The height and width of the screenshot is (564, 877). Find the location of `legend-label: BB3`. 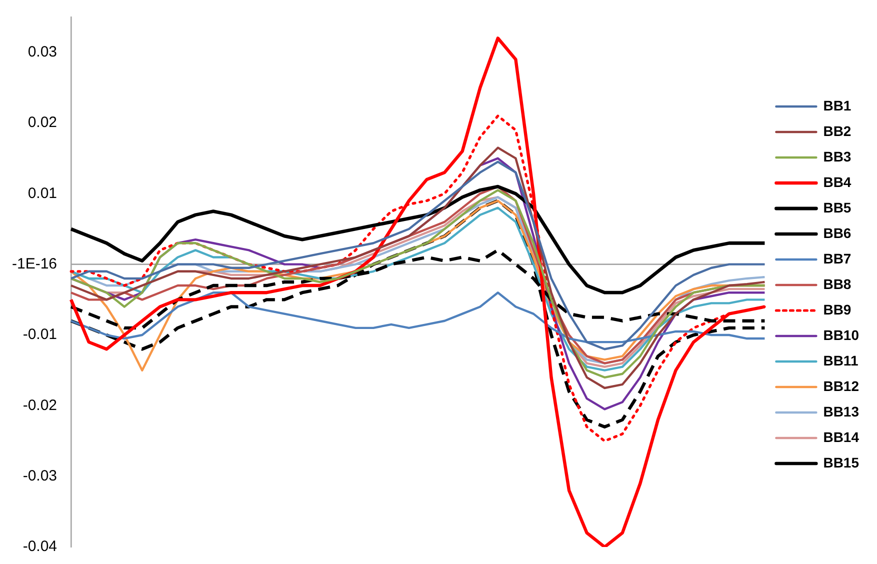

legend-label: BB3 is located at coordinates (837, 156).